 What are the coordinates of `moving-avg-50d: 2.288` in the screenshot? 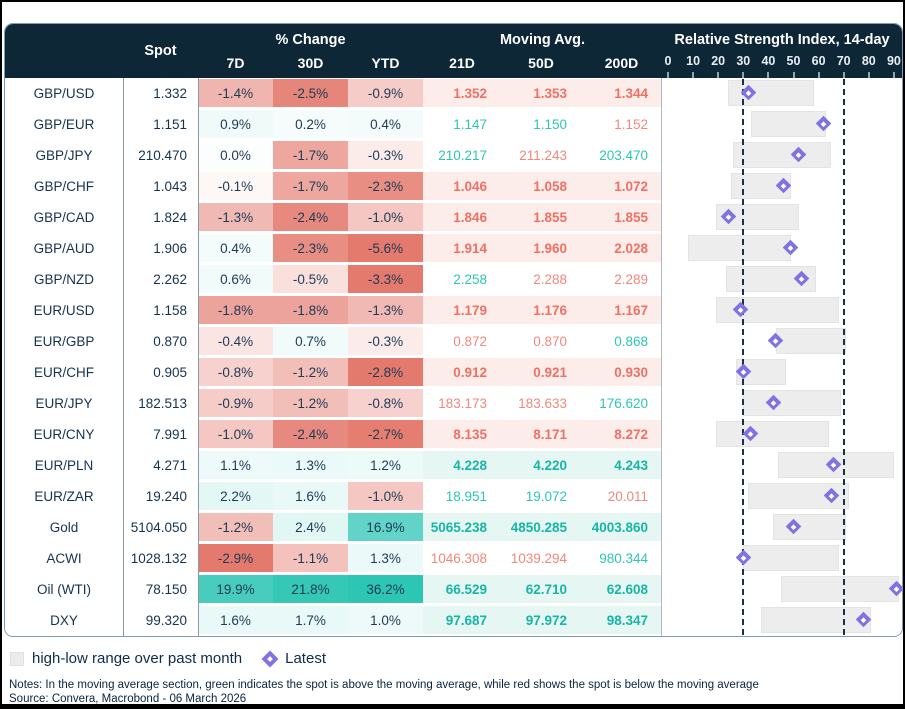 It's located at (550, 279).